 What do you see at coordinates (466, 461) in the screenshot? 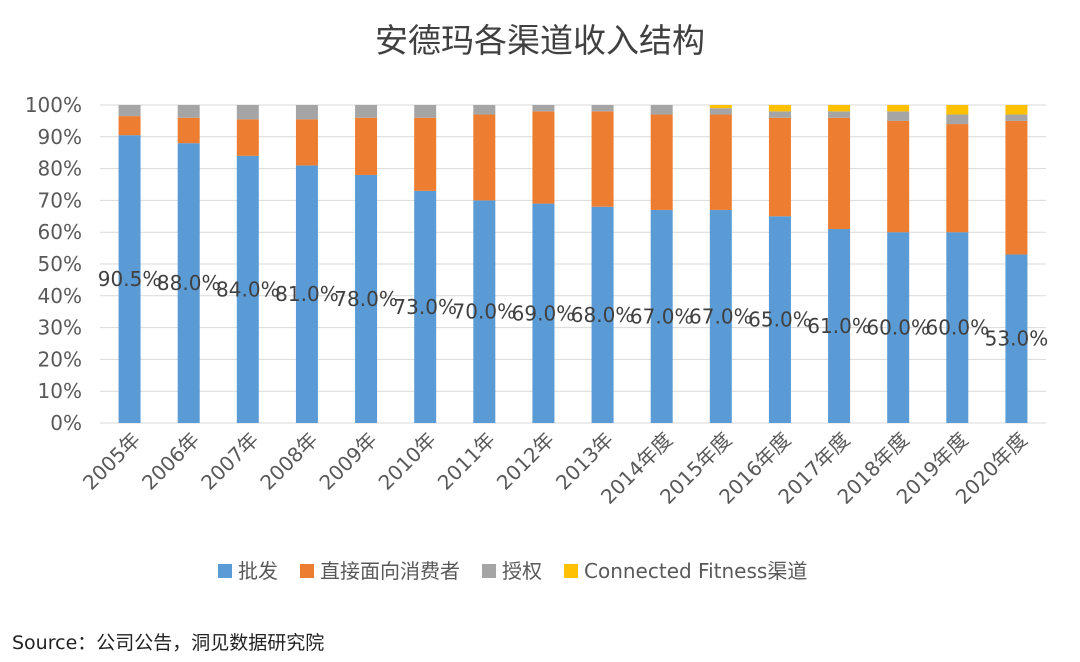
I see `x-tick-label: 2011年` at bounding box center [466, 461].